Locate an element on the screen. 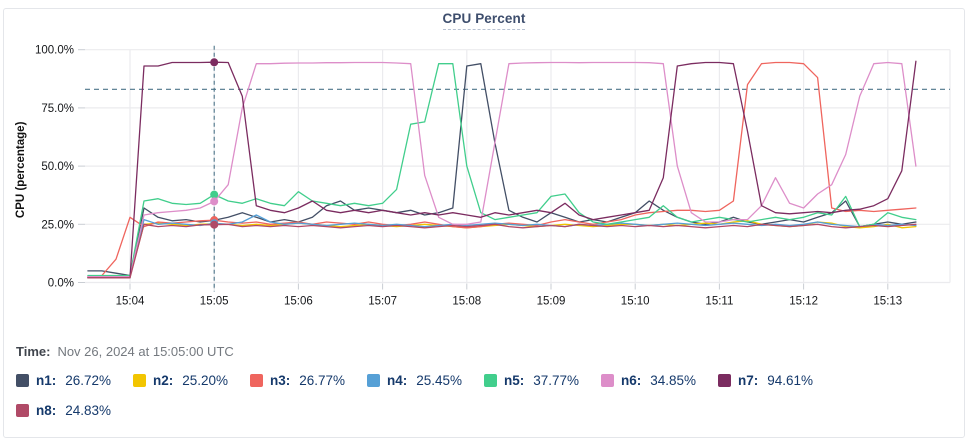 The width and height of the screenshot is (968, 441). legend-item-n4: n4: 25.45% is located at coordinates (425, 380).